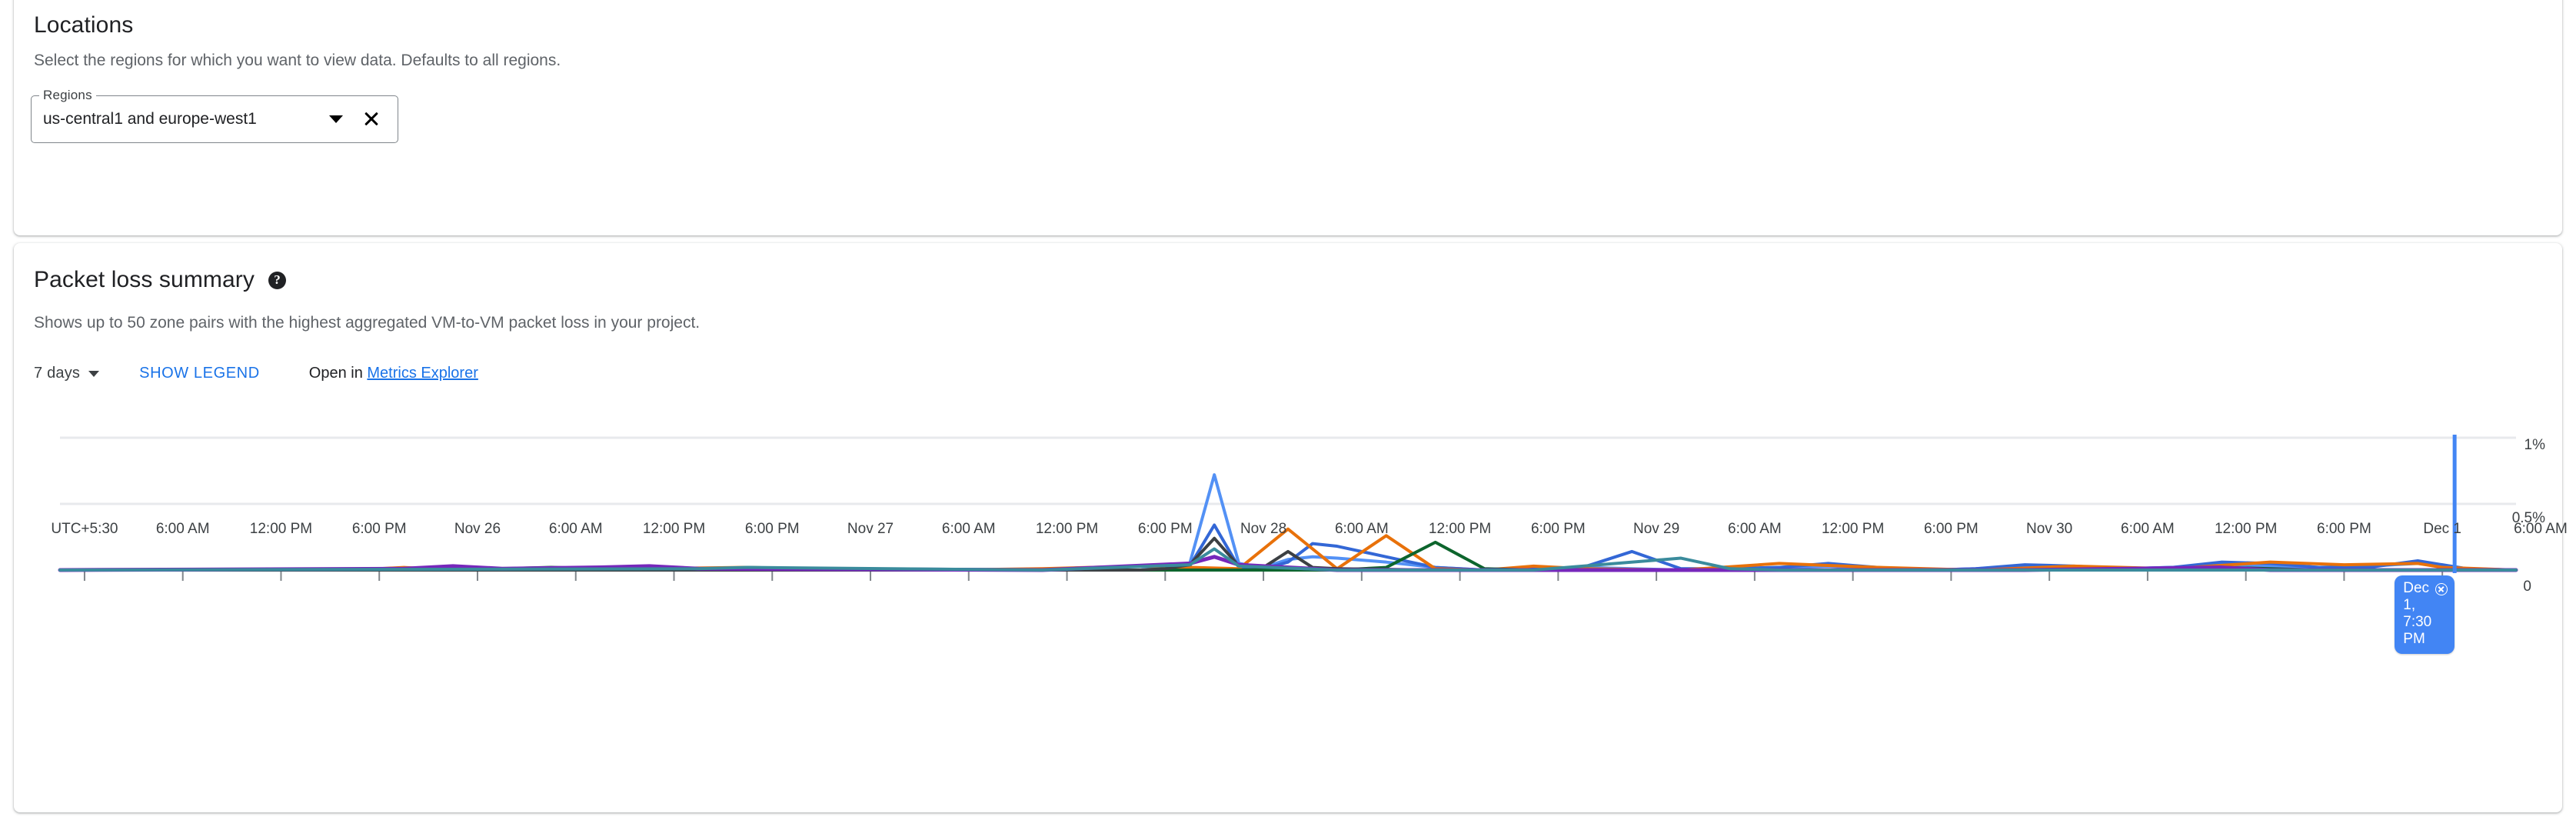 The image size is (2576, 817). I want to click on cursor-tooltip-text: Dec 1, 7:30 PM, so click(2417, 614).